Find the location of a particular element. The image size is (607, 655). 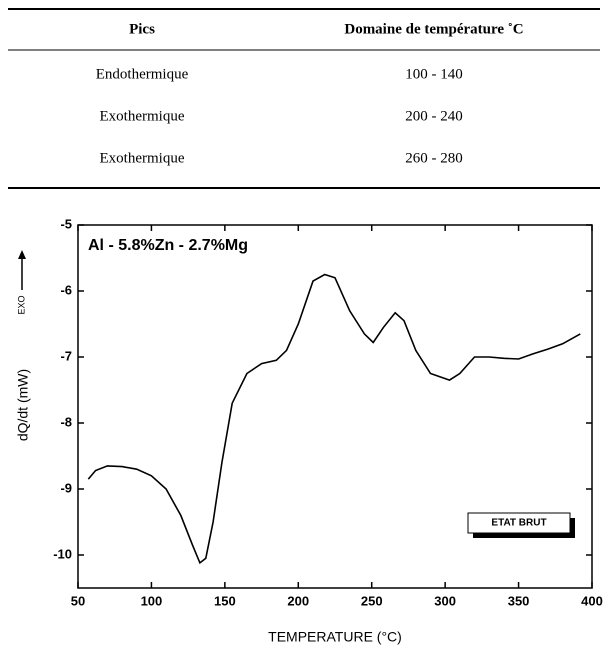

y-tick-label: -9 is located at coordinates (66, 487).